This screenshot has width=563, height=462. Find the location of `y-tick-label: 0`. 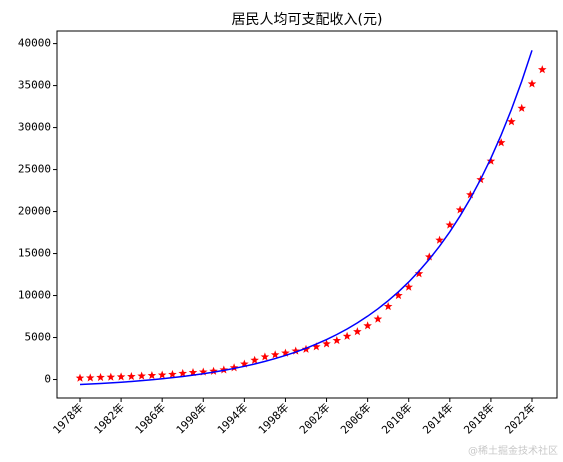

y-tick-label: 0 is located at coordinates (47, 379).